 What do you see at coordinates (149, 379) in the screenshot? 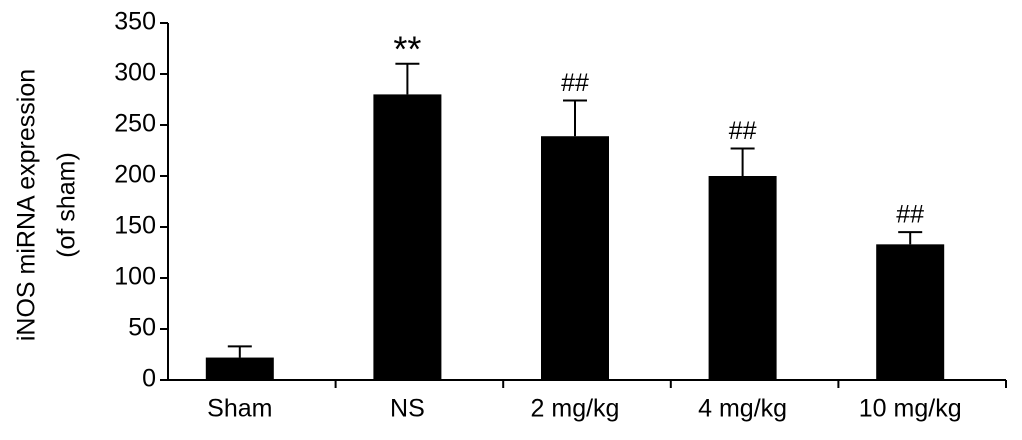
I see `y-tick-label: 0` at bounding box center [149, 379].